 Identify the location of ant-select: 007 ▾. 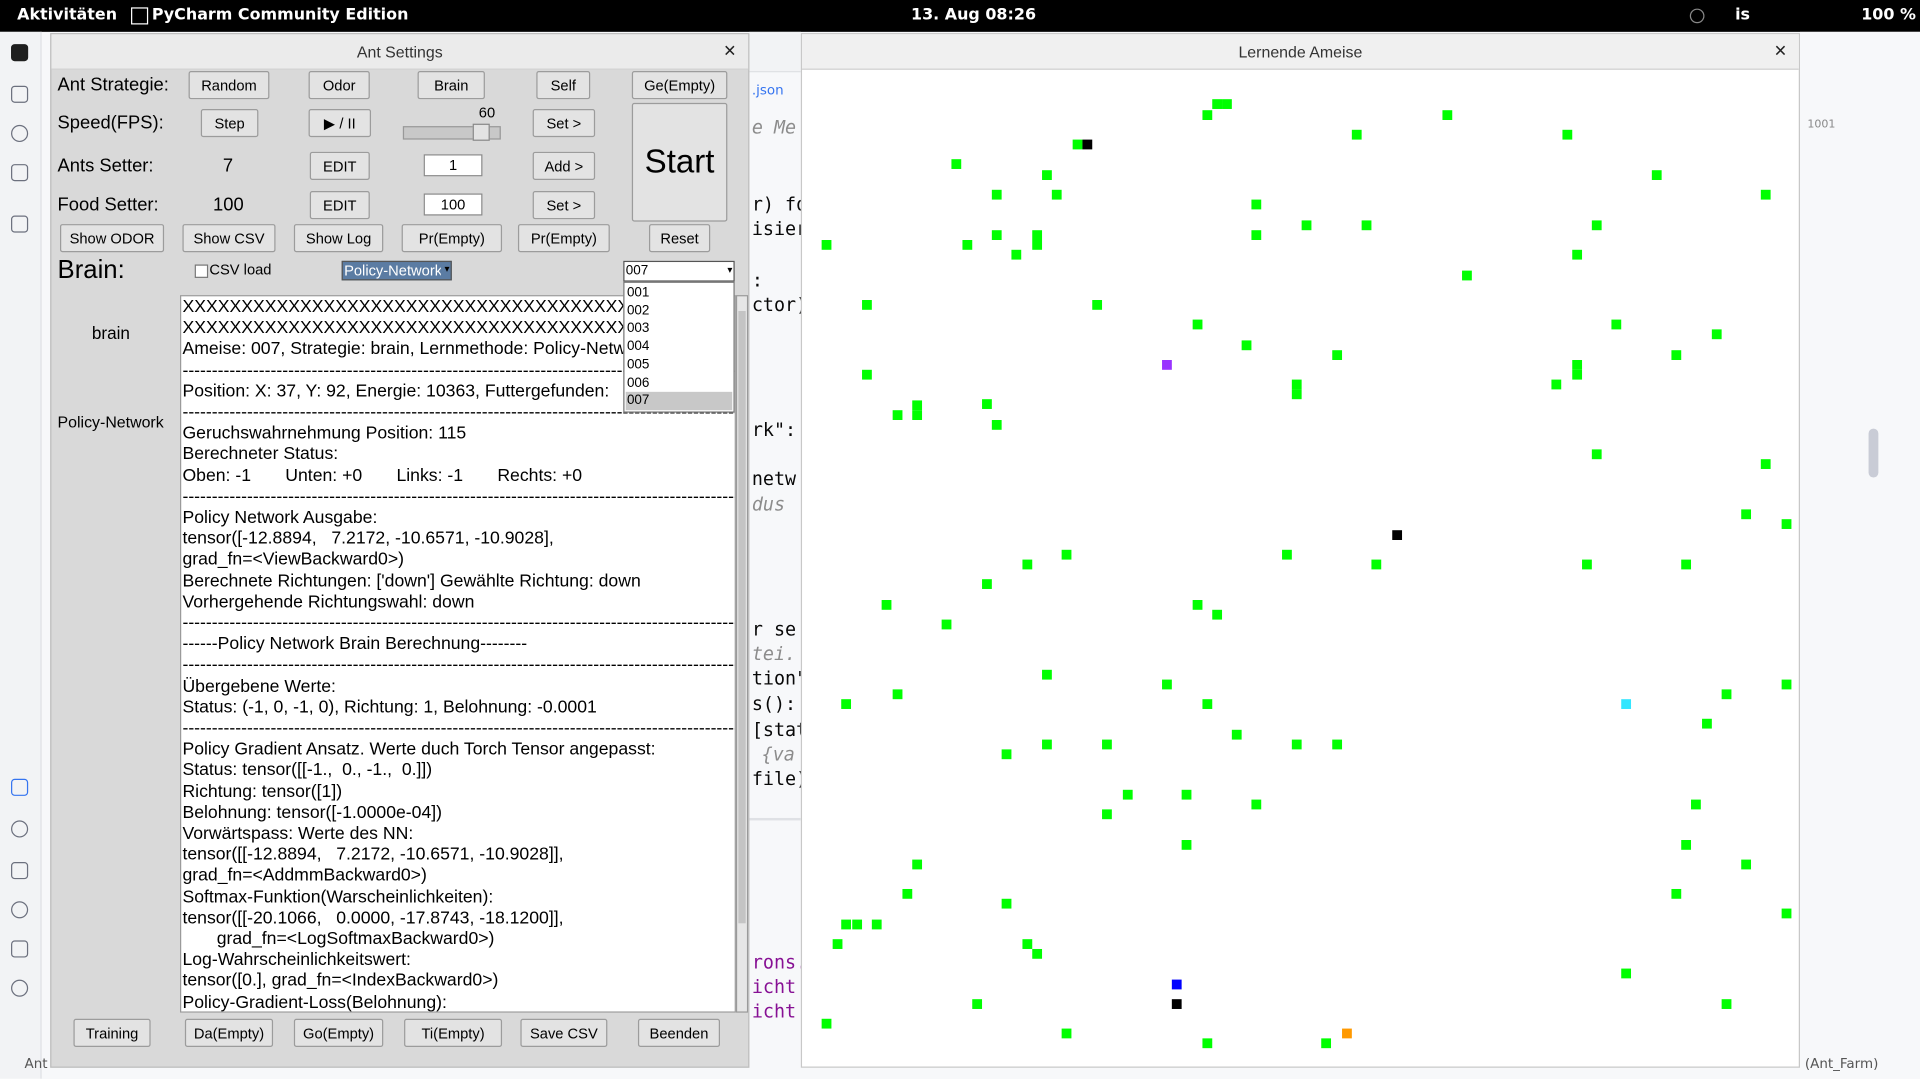
(679, 271).